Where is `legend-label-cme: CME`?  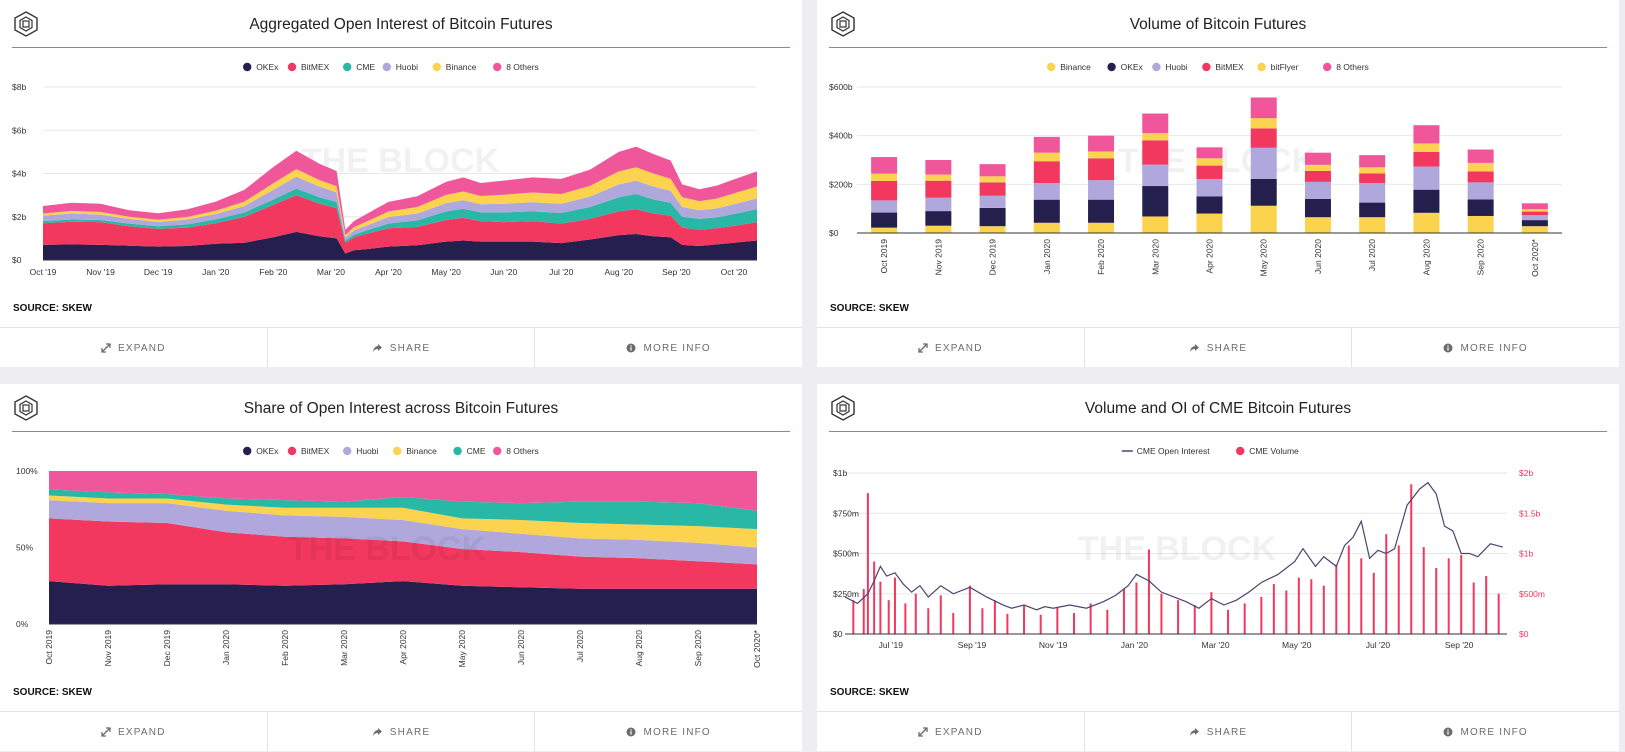 legend-label-cme: CME is located at coordinates (476, 451).